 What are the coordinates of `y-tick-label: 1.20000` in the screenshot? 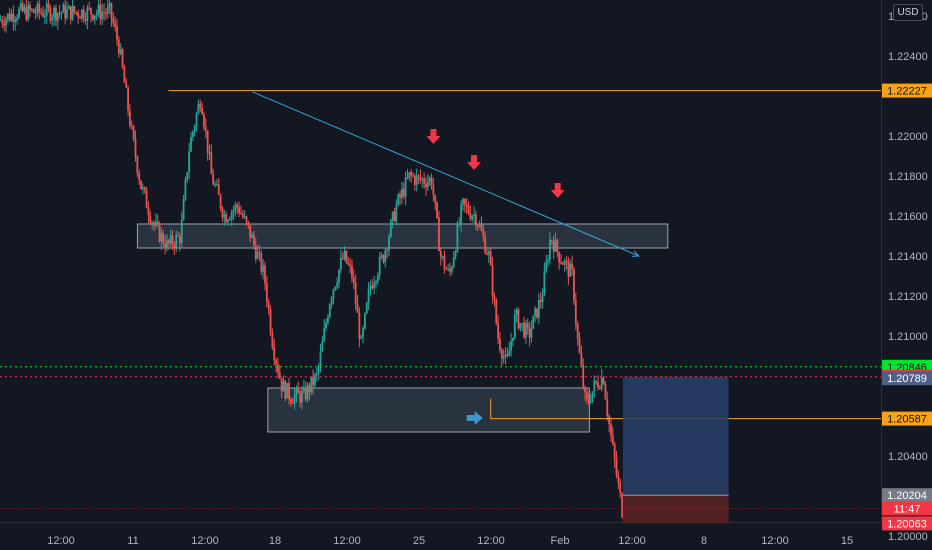 It's located at (908, 537).